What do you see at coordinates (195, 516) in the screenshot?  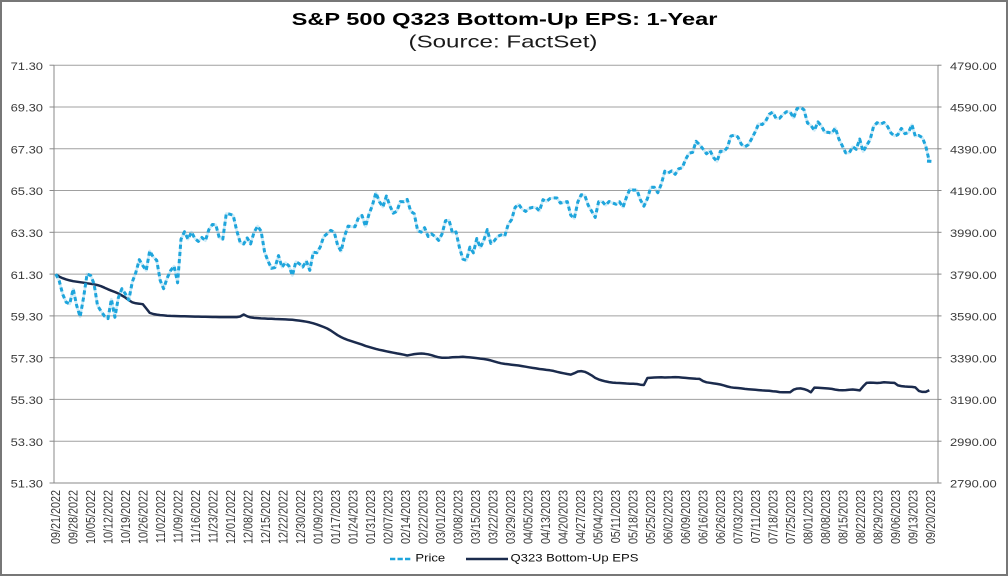 I see `svg-text: 11/16/2022` at bounding box center [195, 516].